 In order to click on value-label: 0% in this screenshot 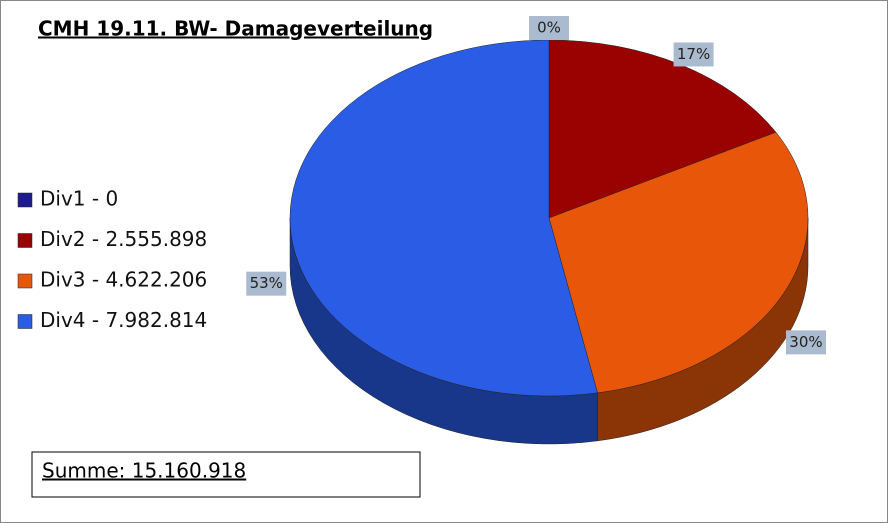, I will do `click(549, 28)`.